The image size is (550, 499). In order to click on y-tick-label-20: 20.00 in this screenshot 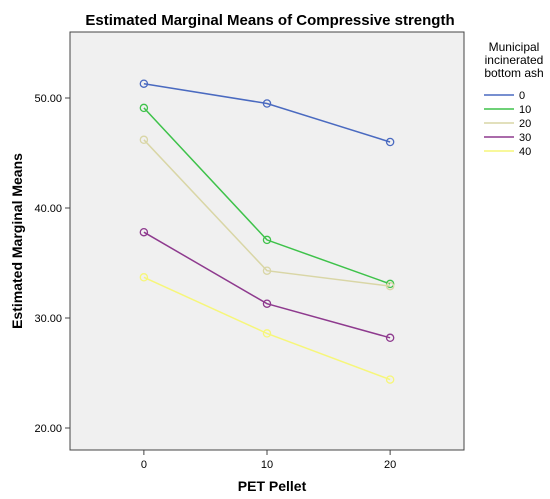, I will do `click(48, 429)`.